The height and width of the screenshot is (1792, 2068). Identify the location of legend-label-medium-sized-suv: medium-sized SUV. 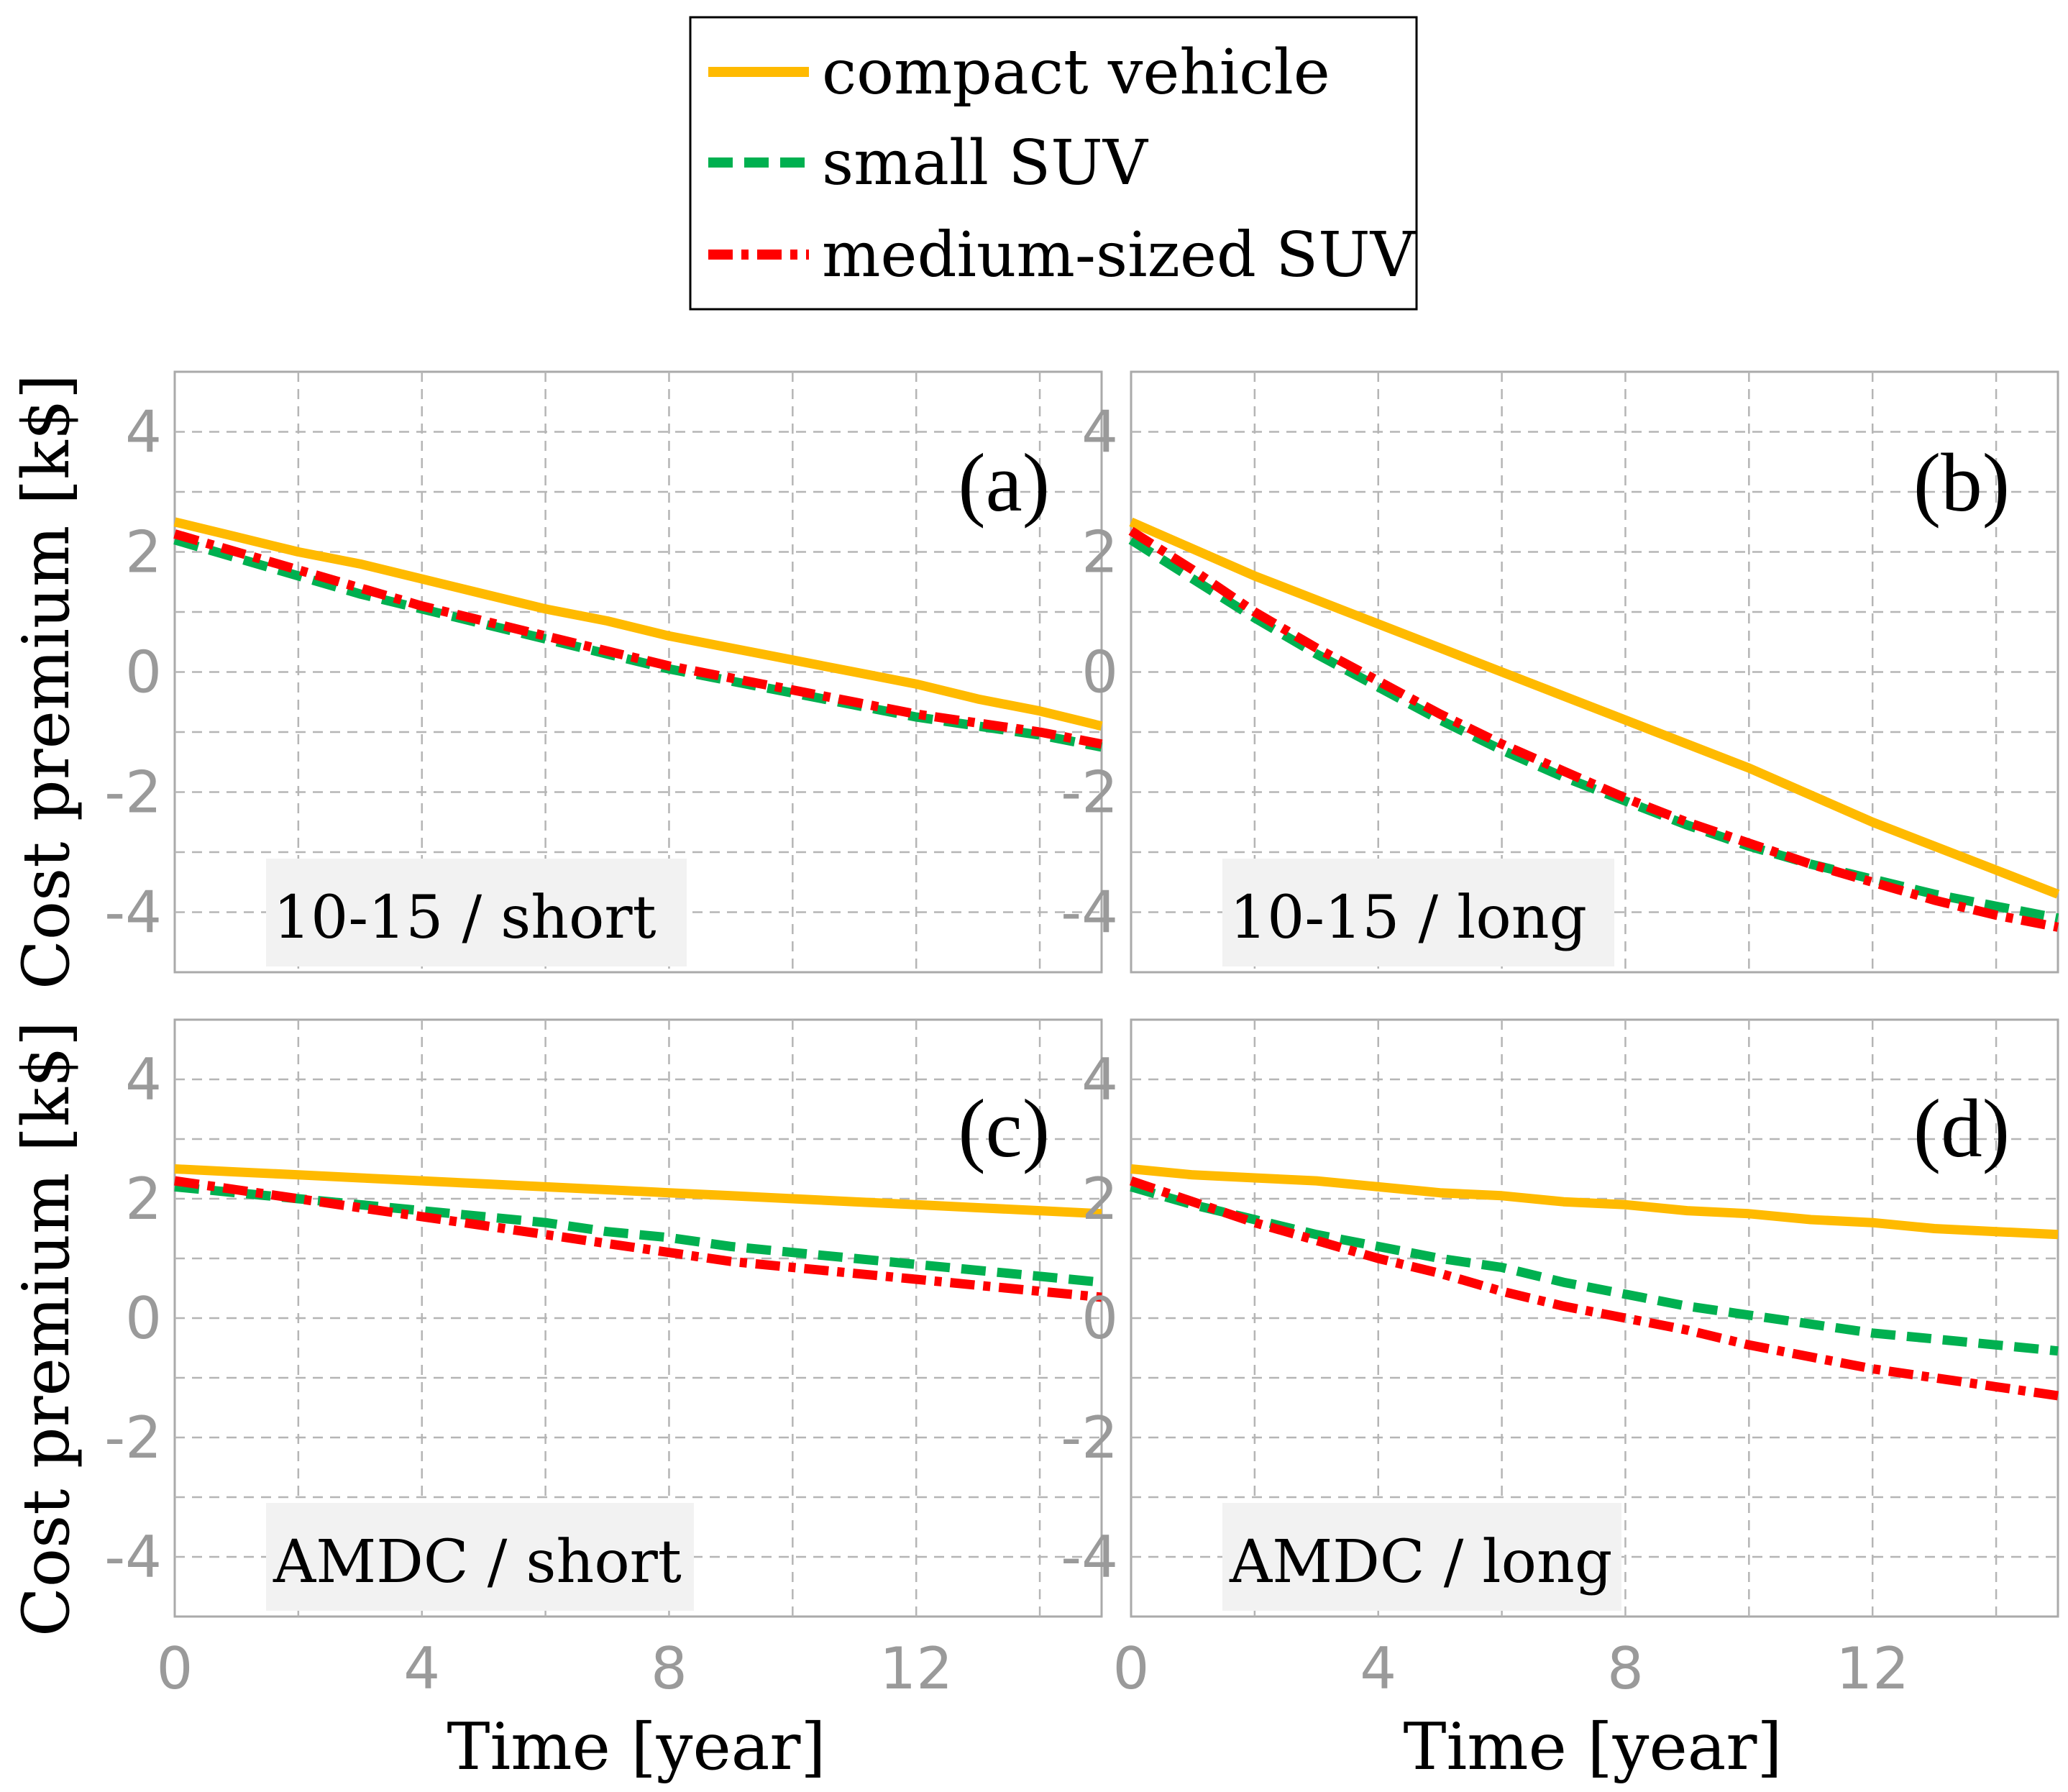
(1120, 255).